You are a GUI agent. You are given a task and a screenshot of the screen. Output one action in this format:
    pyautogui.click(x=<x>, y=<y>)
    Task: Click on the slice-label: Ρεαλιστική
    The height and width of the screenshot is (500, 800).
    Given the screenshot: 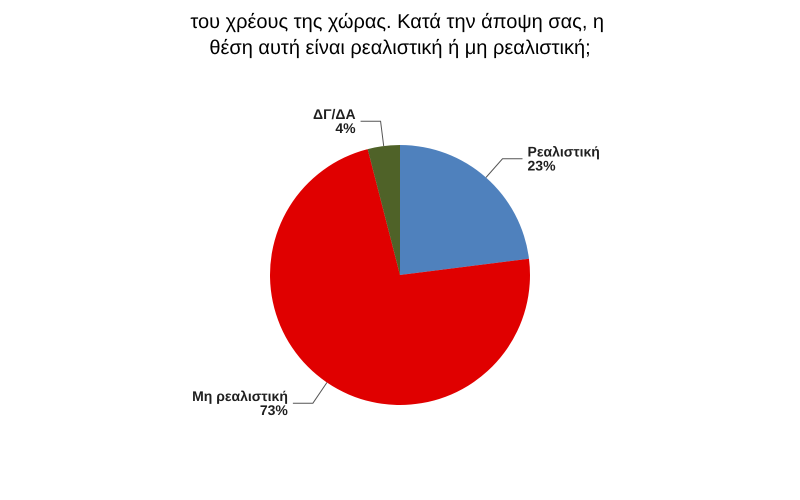 What is the action you would take?
    pyautogui.click(x=564, y=152)
    